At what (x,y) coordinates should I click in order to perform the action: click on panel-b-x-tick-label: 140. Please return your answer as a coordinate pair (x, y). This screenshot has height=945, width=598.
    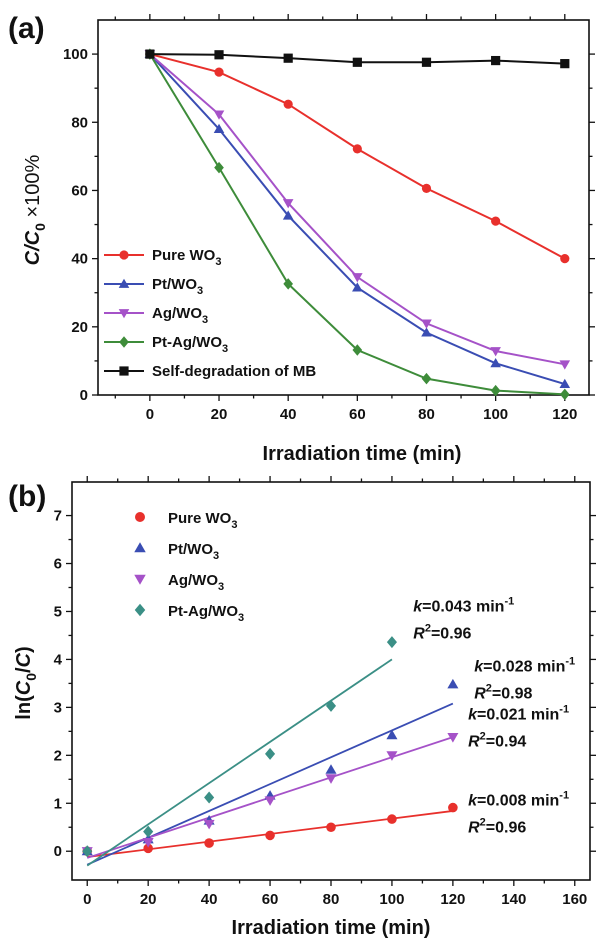
    Looking at the image, I should click on (513, 899).